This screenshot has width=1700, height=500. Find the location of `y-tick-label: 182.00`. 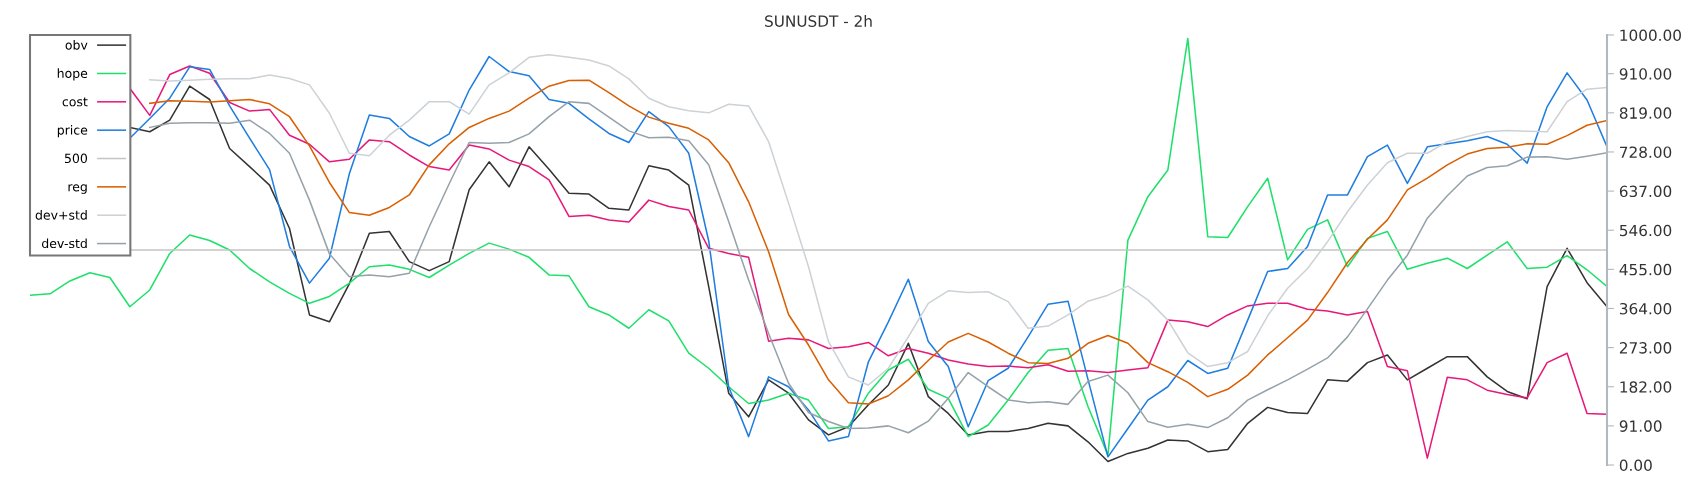

y-tick-label: 182.00 is located at coordinates (1646, 387).